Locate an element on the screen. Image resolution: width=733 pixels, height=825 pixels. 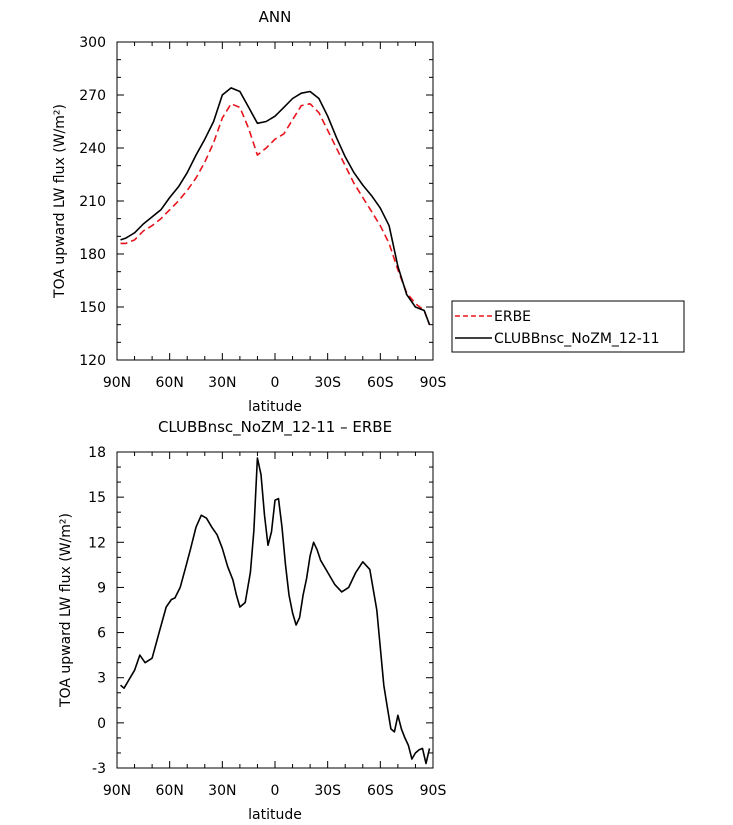
y-tick-label: 300 is located at coordinates (92, 43).